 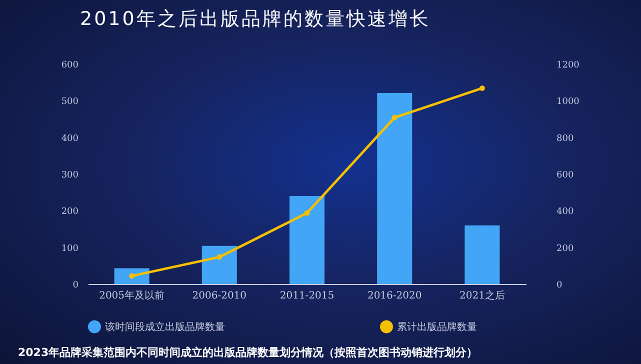 What do you see at coordinates (70, 175) in the screenshot?
I see `y-tick-label: 300` at bounding box center [70, 175].